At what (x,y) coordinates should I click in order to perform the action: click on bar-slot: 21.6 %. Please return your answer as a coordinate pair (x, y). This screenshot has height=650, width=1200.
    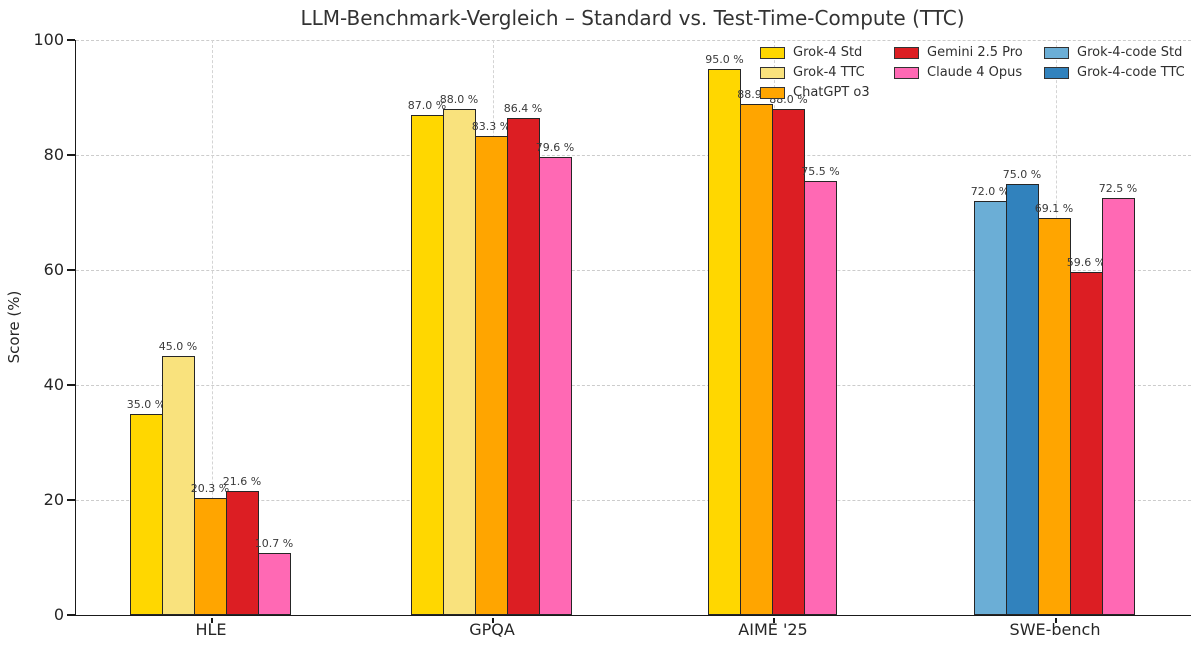
    Looking at the image, I should click on (242, 544).